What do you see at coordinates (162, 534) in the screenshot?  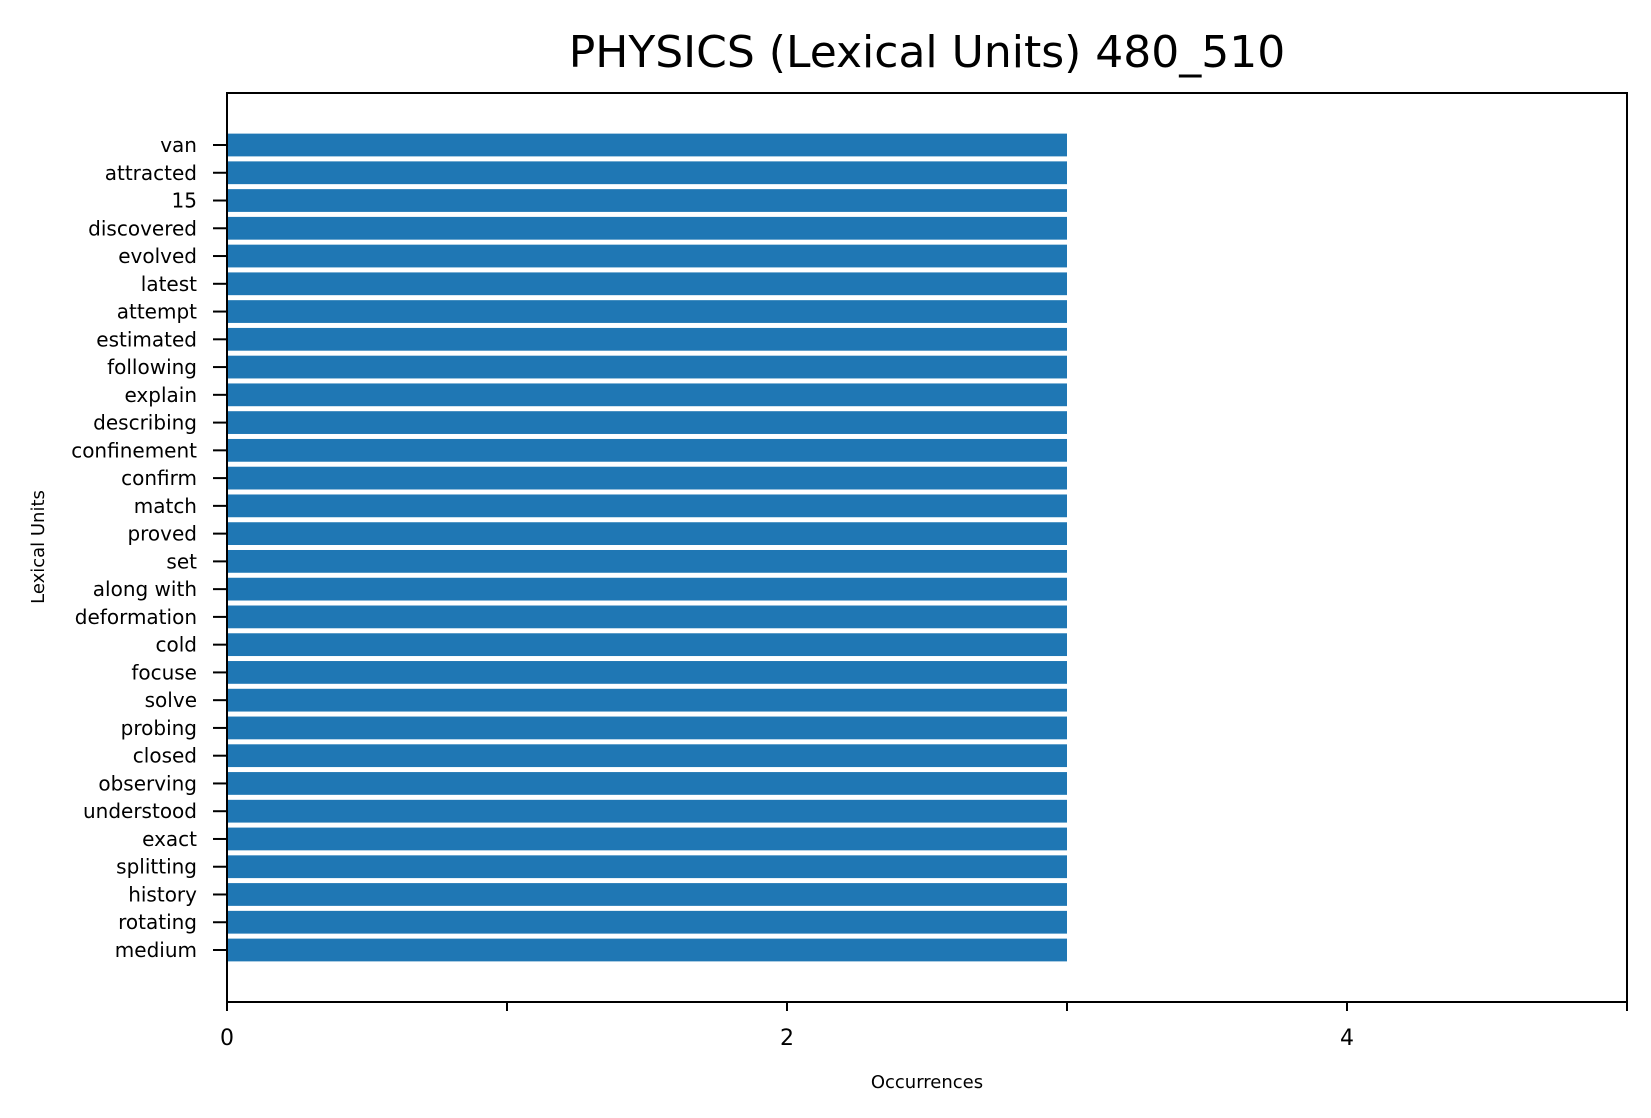 I see `y-tick-label: proved` at bounding box center [162, 534].